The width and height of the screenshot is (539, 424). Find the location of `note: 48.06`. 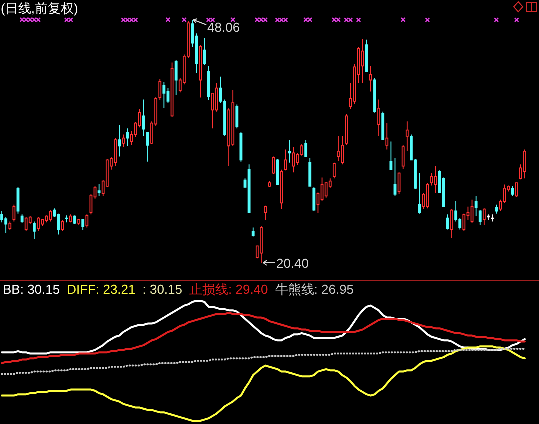

note: 48.06 is located at coordinates (224, 27).